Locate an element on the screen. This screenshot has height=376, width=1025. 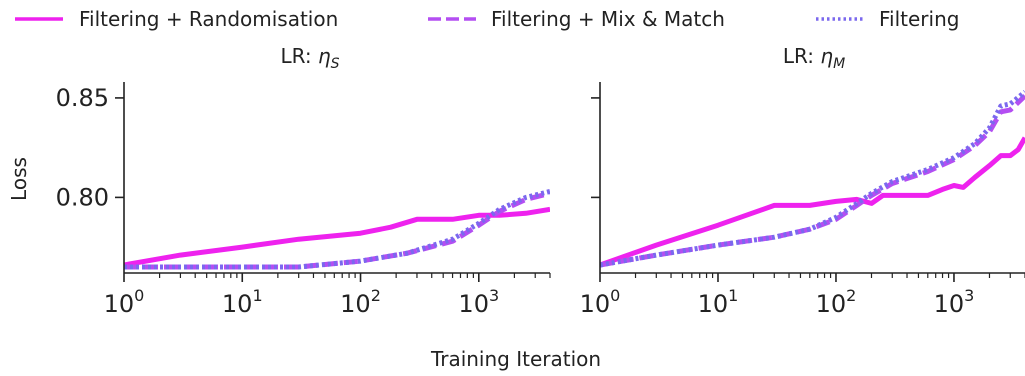
legend-label-filtering: Filtering is located at coordinates (919, 19).